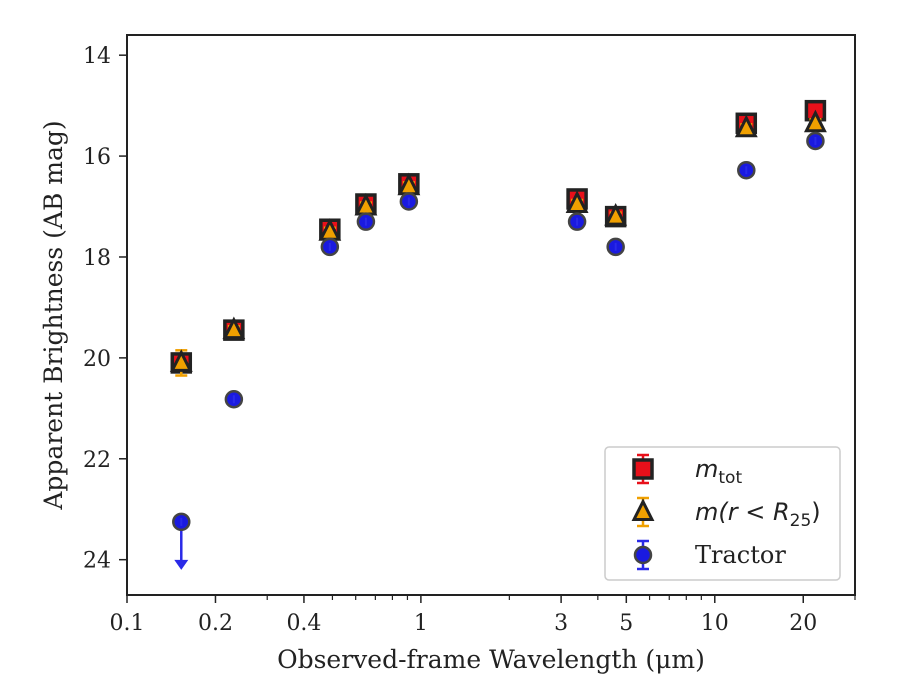 This screenshot has width=900, height=700. Describe the element at coordinates (127, 623) in the screenshot. I see `x-tick-label: 0.1` at that location.